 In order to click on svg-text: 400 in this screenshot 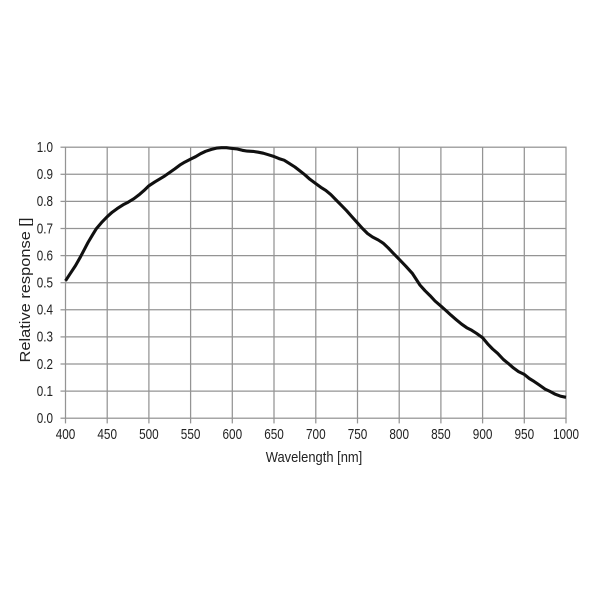, I will do `click(66, 434)`.